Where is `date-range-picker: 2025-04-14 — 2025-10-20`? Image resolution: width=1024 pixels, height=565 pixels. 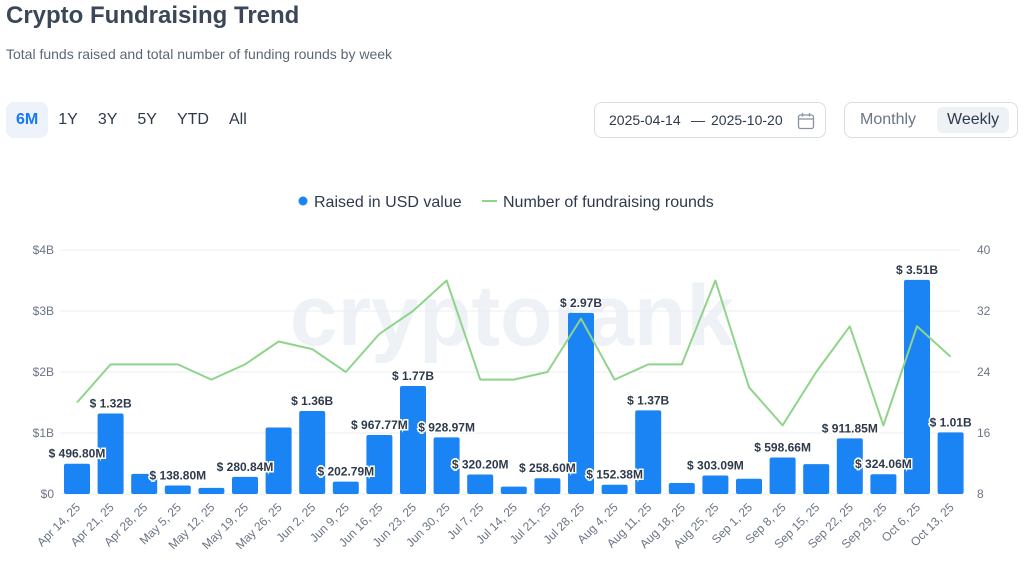 date-range-picker: 2025-04-14 — 2025-10-20 is located at coordinates (710, 120).